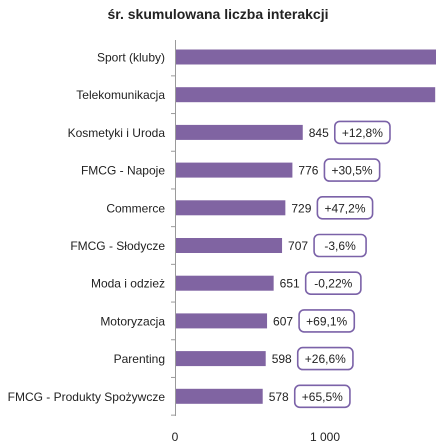  Describe the element at coordinates (117, 246) in the screenshot. I see `category-label: FMCG - Słodycze` at that location.